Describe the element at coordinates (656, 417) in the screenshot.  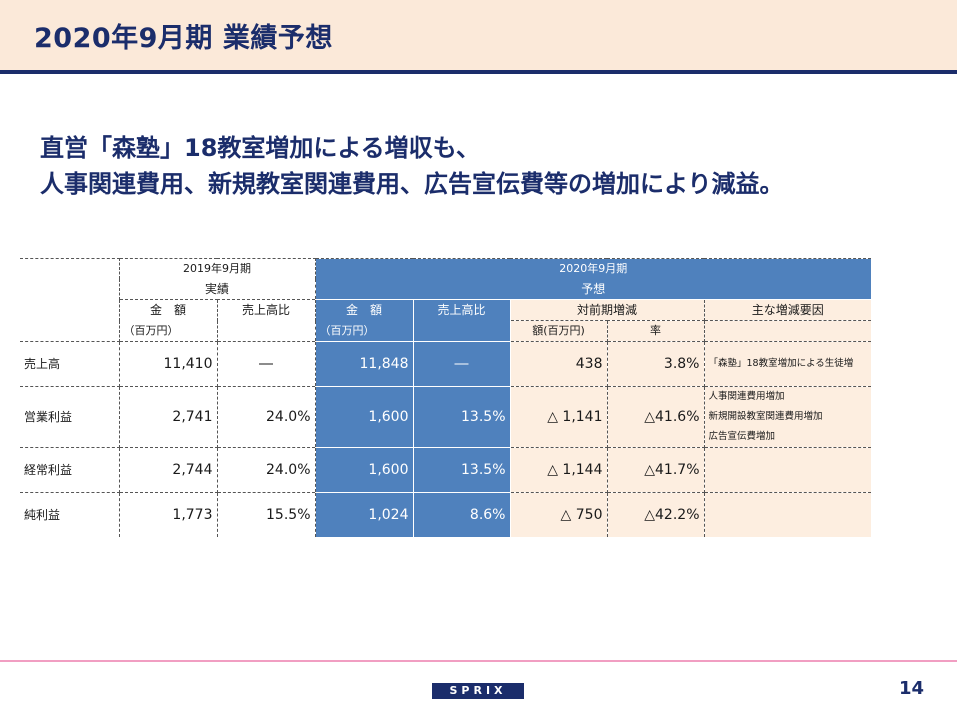
I see `cell-yoy-rate: △41.6%` at that location.